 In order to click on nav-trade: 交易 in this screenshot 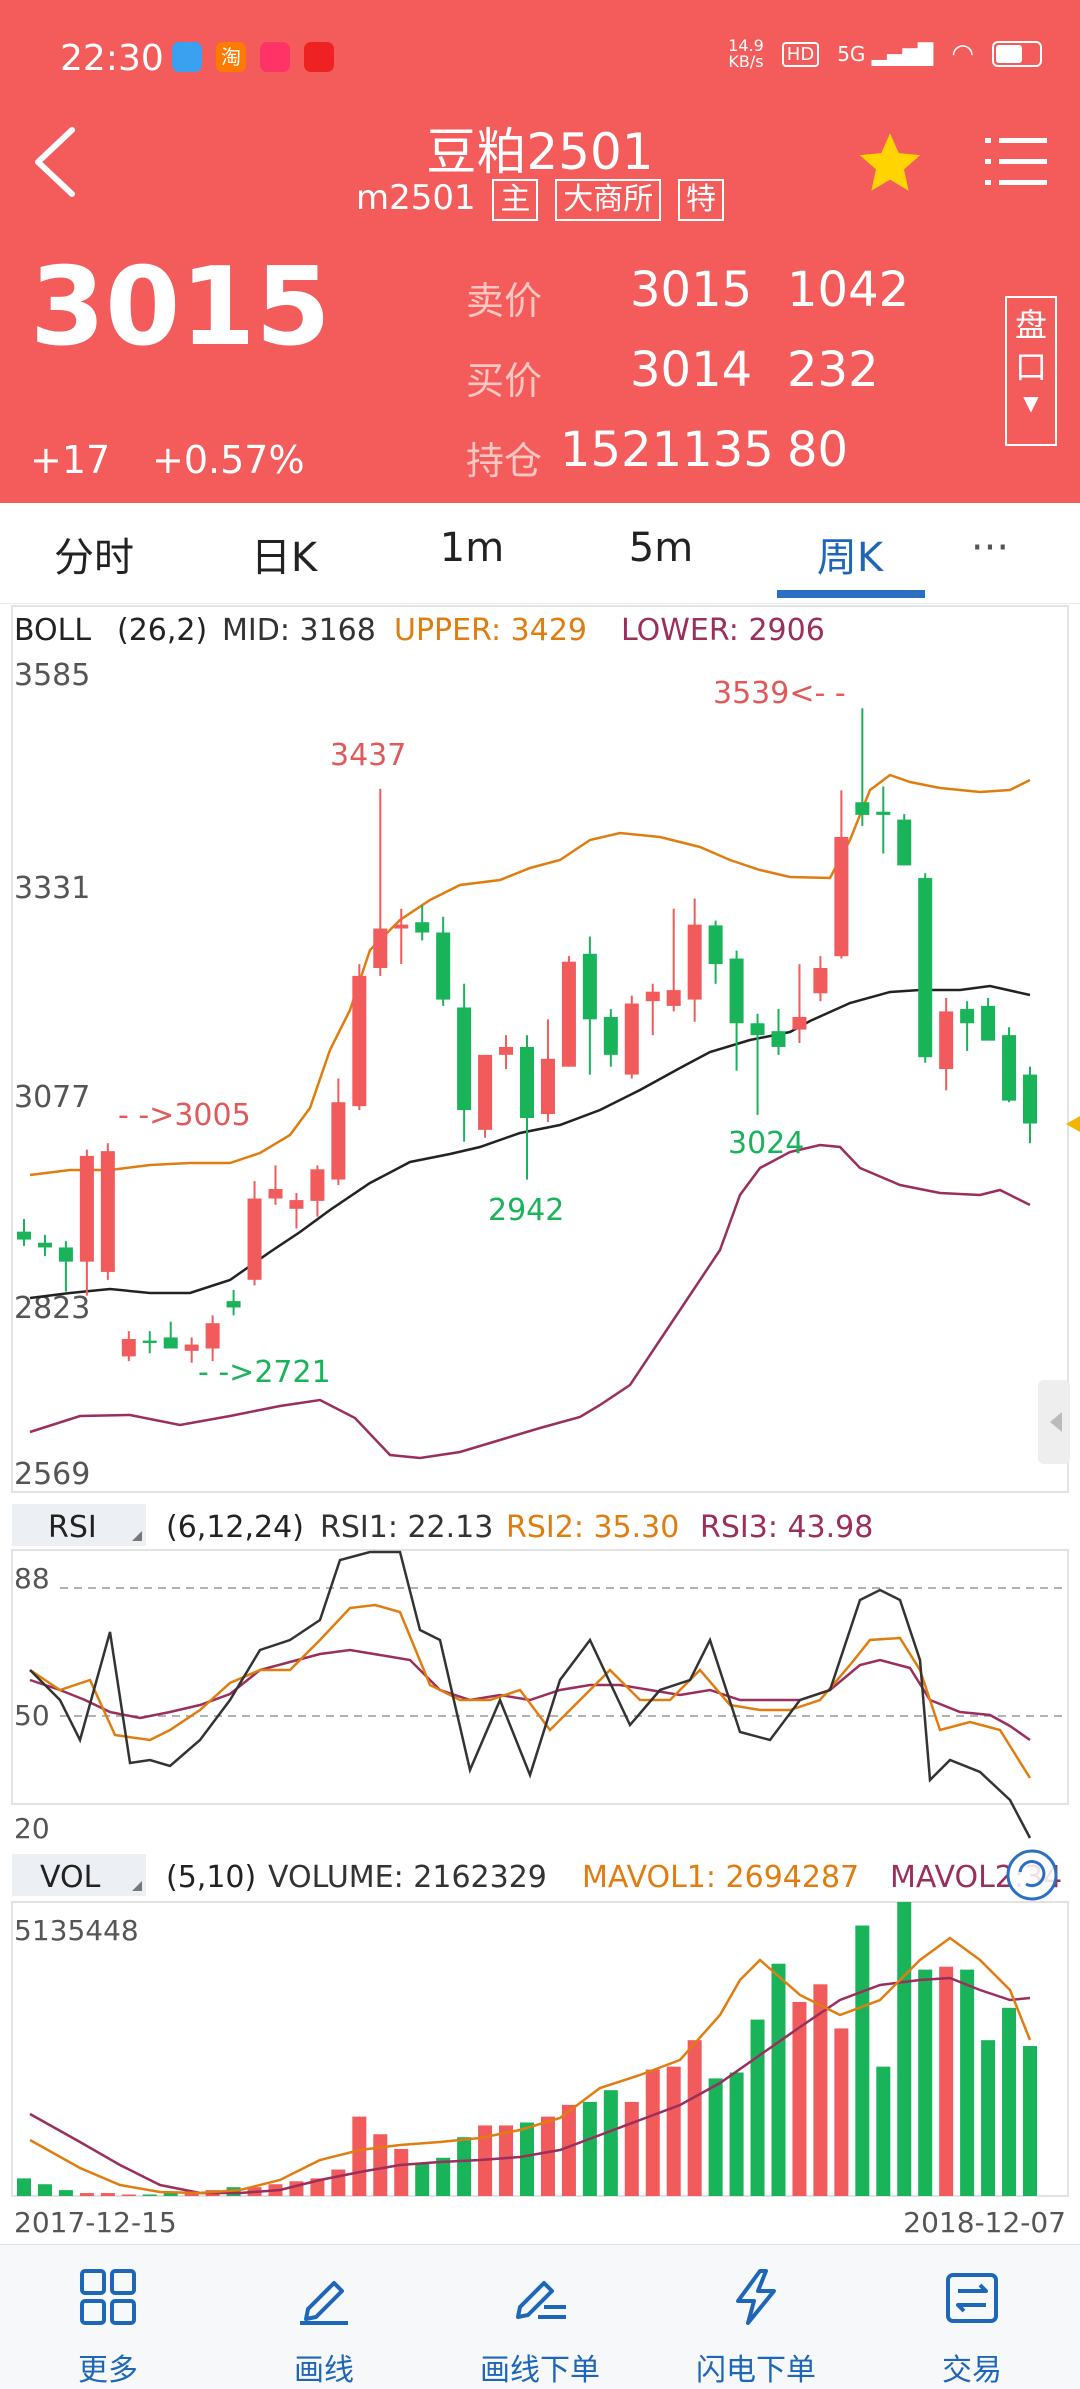, I will do `click(972, 2317)`.